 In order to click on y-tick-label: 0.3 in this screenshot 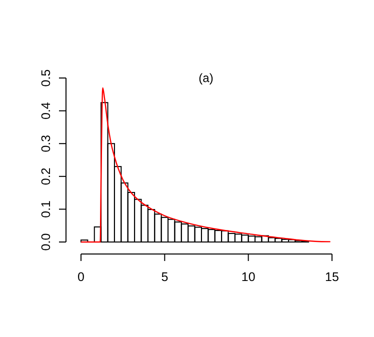, I will do `click(46, 143)`.